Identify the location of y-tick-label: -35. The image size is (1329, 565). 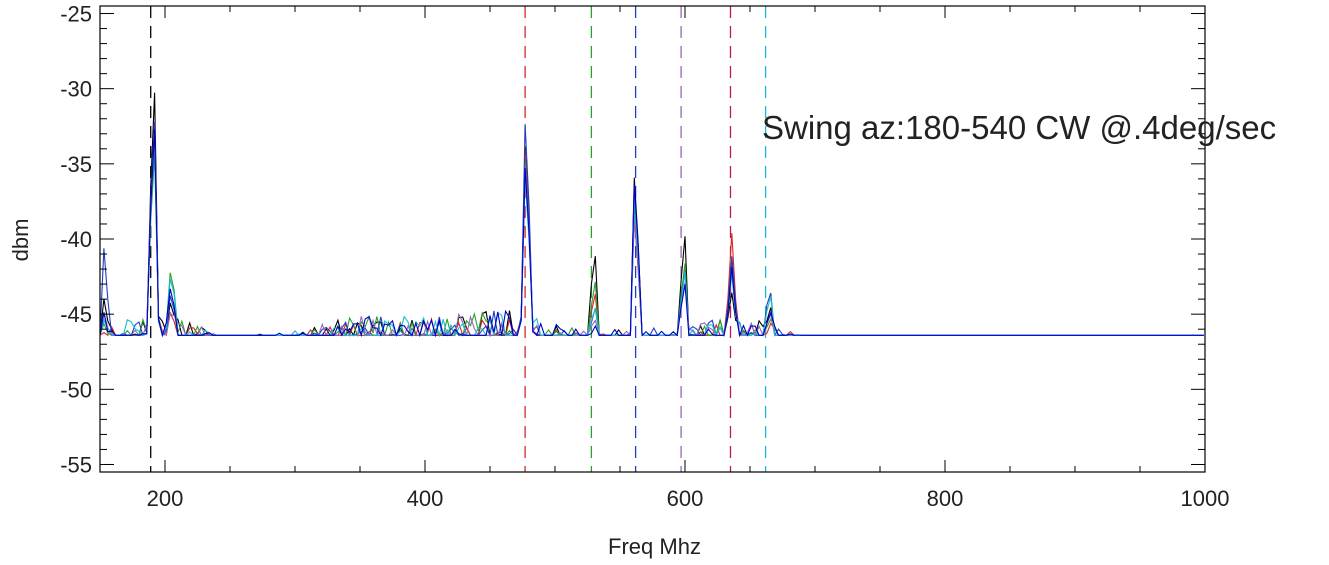
(76, 164).